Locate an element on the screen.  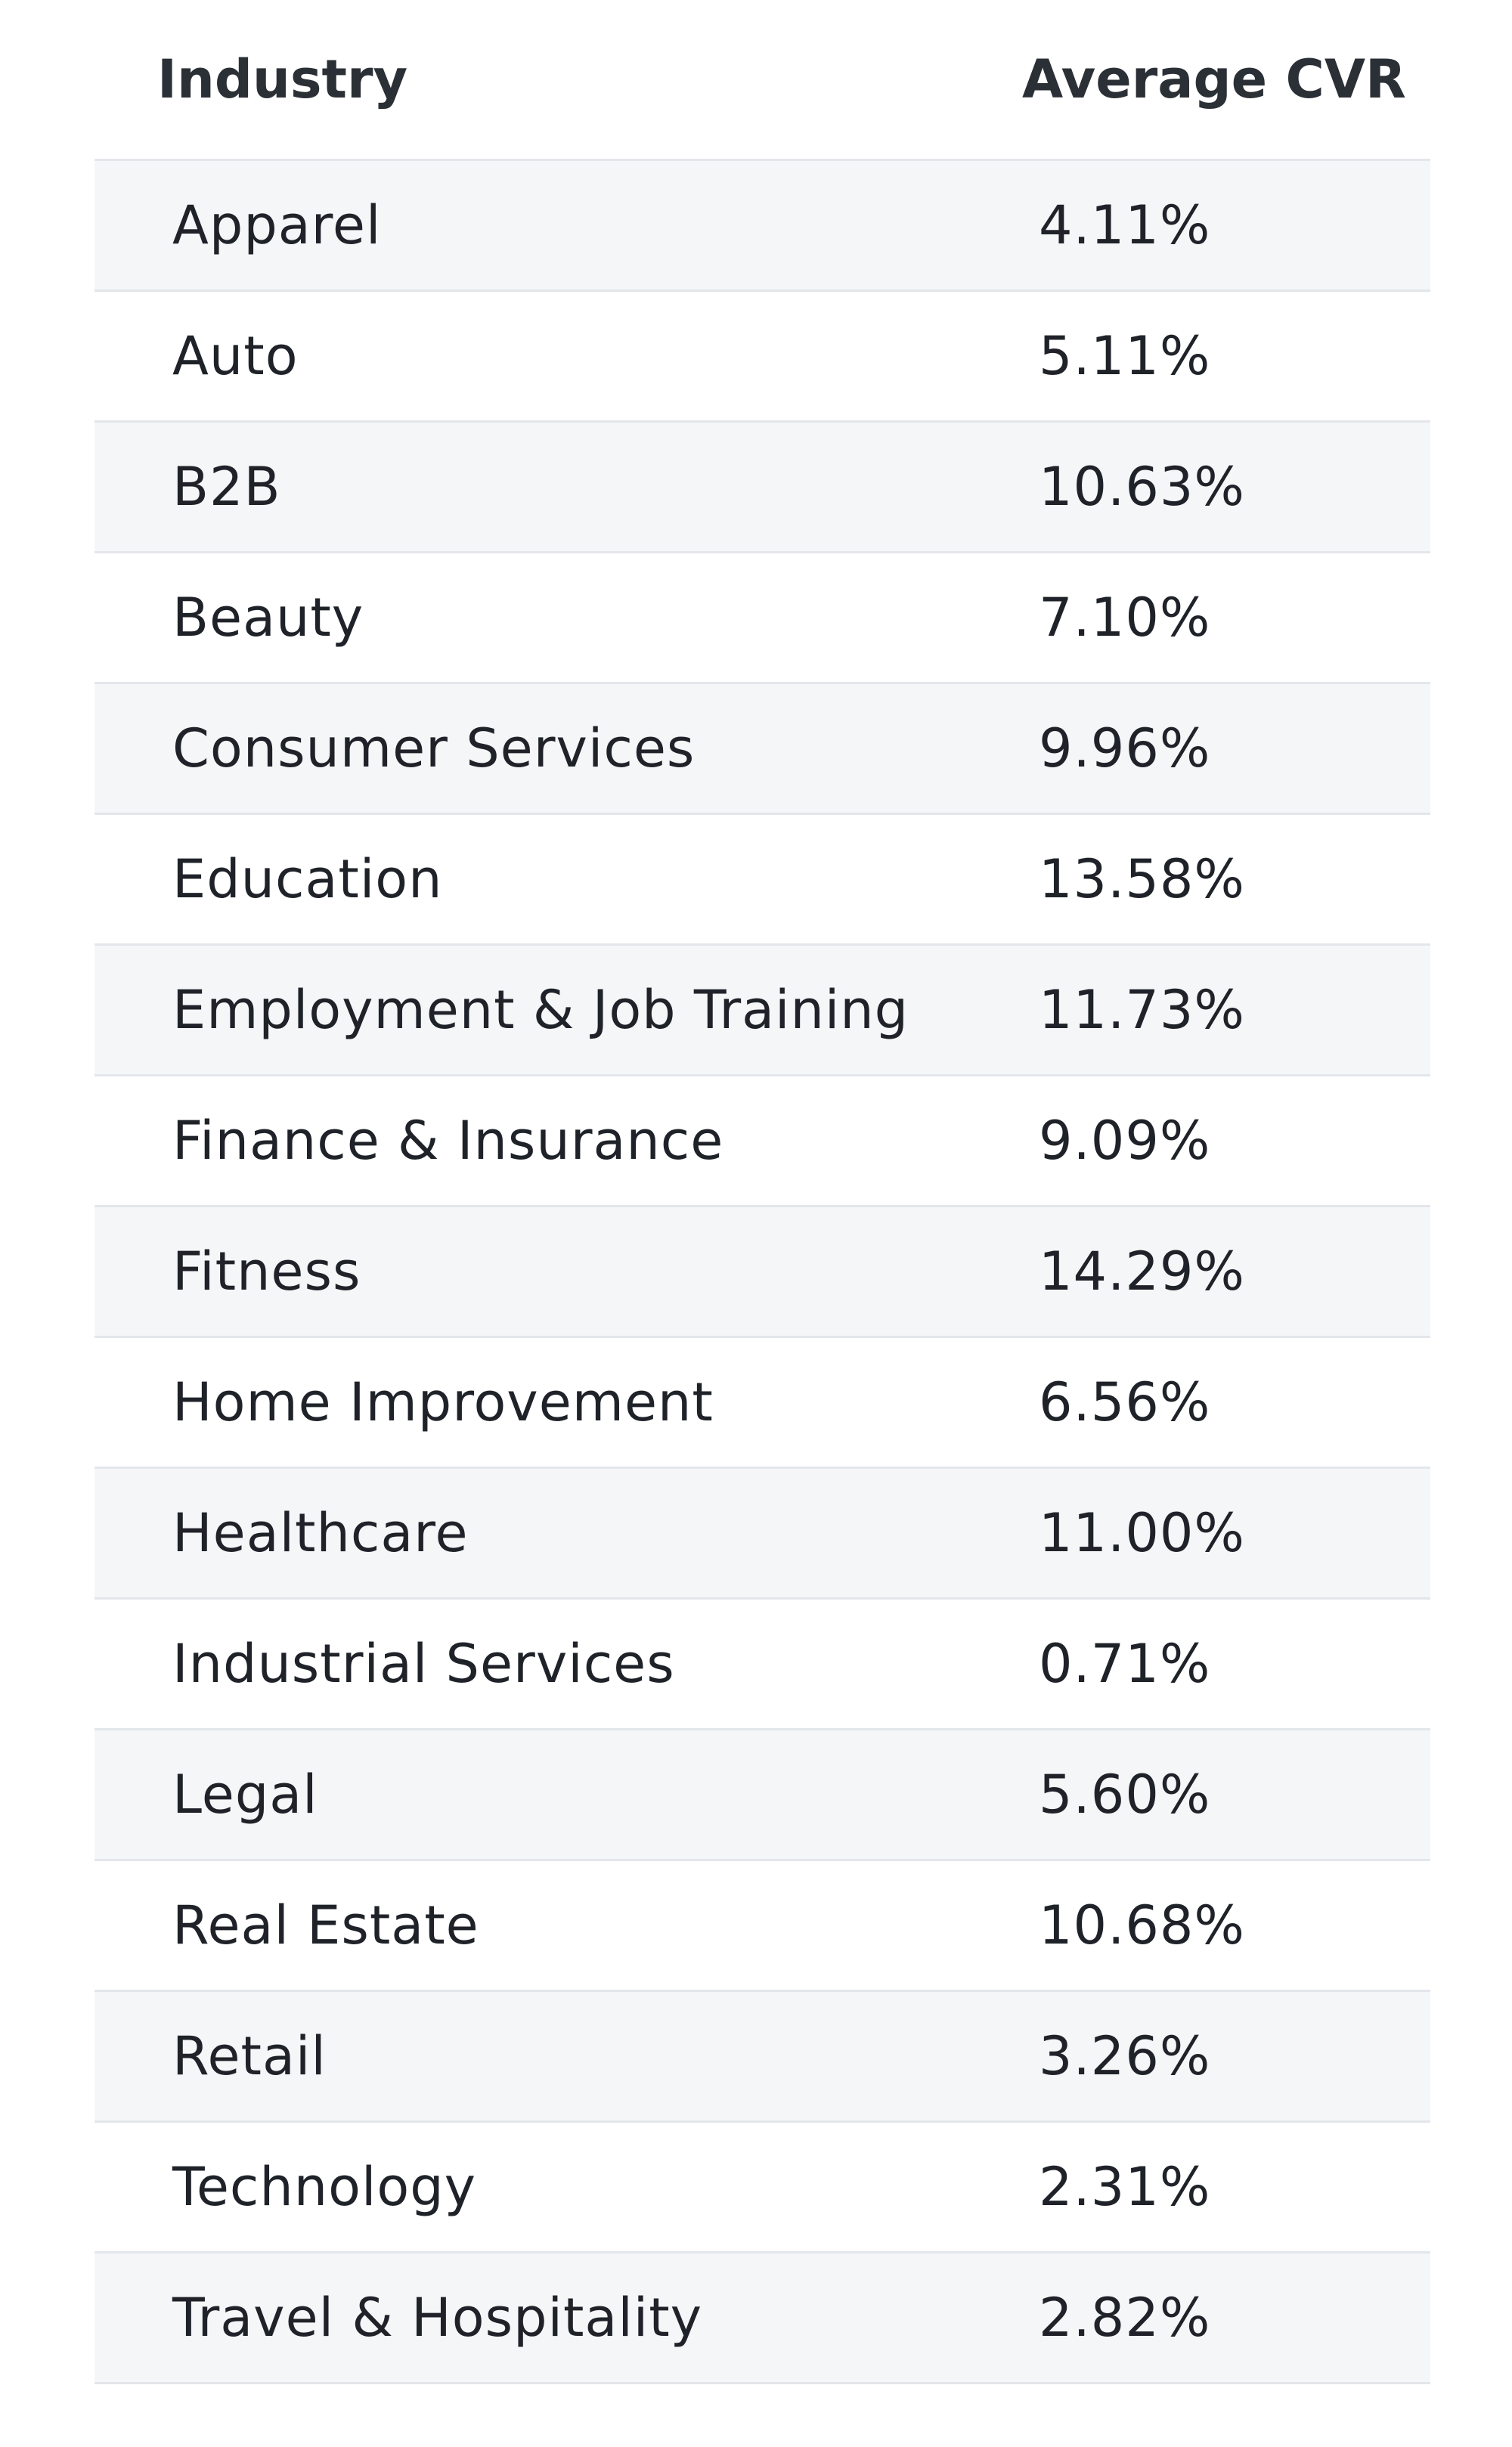
table-row: Real Estate 10.68% is located at coordinates (762, 1927).